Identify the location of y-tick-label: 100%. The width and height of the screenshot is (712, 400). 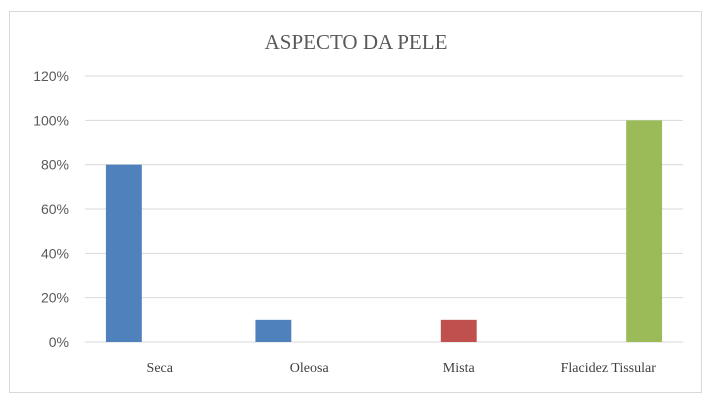
(51, 120).